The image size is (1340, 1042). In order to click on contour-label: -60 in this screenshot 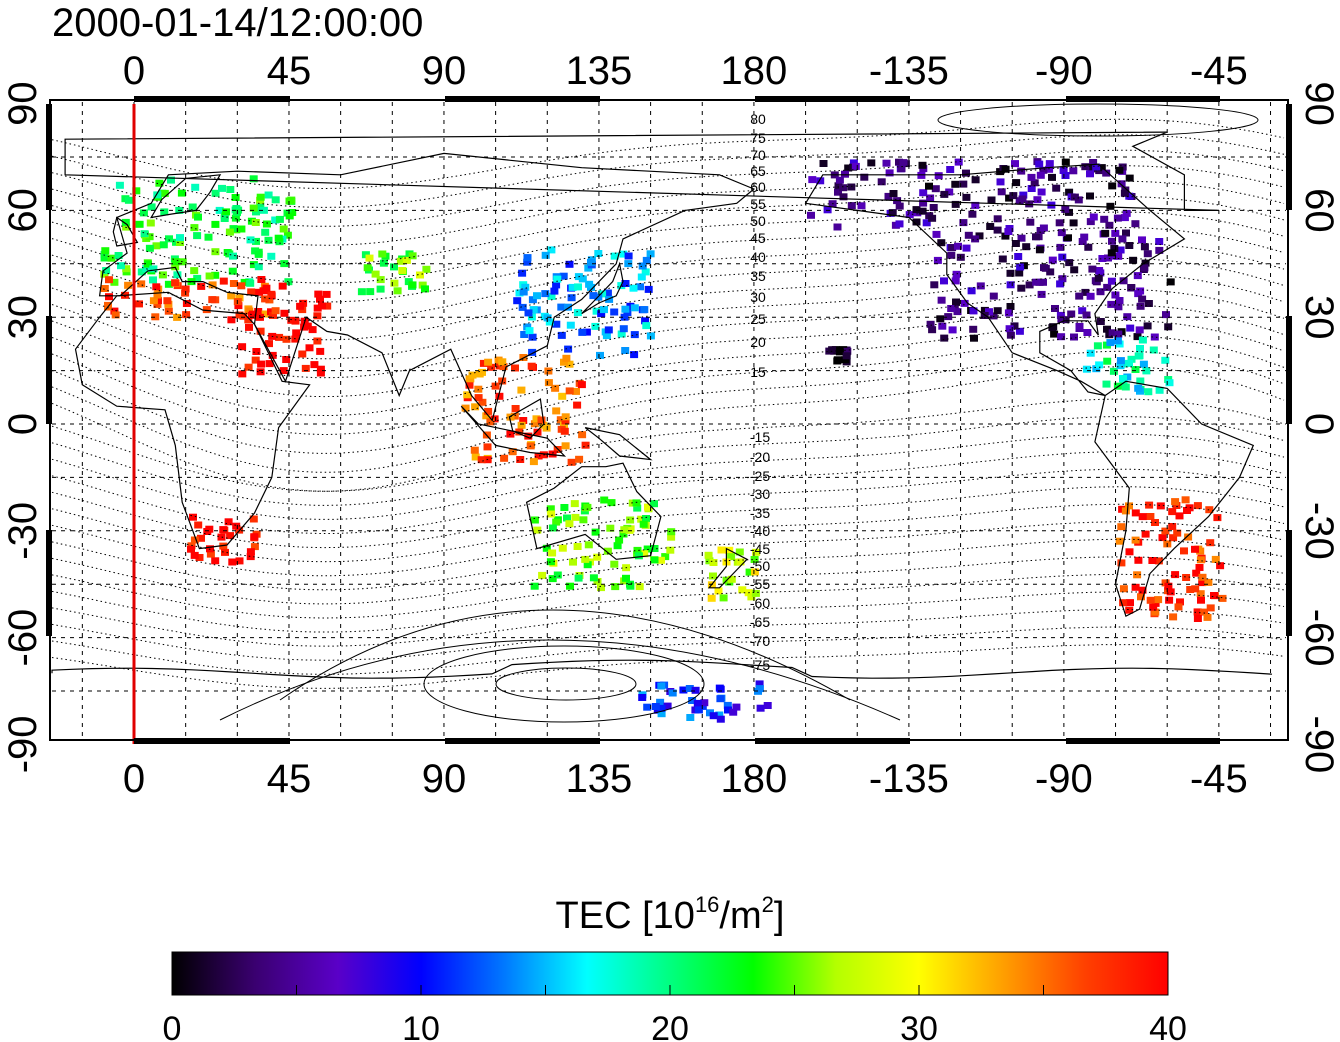, I will do `click(760, 603)`.